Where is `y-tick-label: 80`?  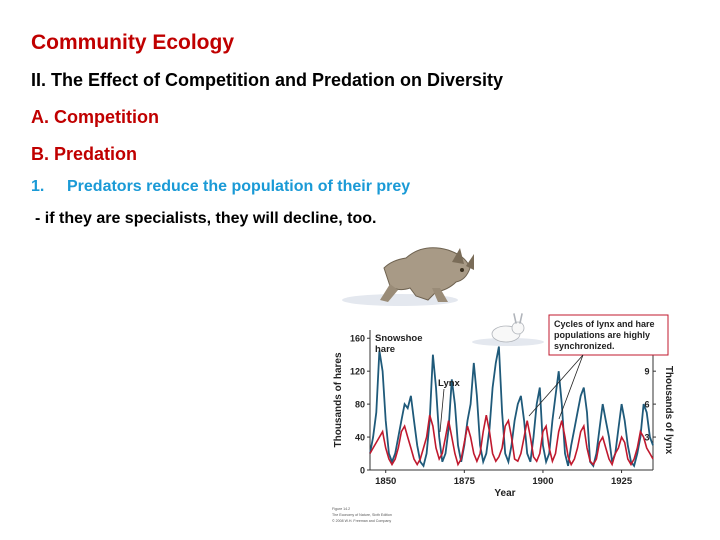
y-tick-label: 80 is located at coordinates (360, 405).